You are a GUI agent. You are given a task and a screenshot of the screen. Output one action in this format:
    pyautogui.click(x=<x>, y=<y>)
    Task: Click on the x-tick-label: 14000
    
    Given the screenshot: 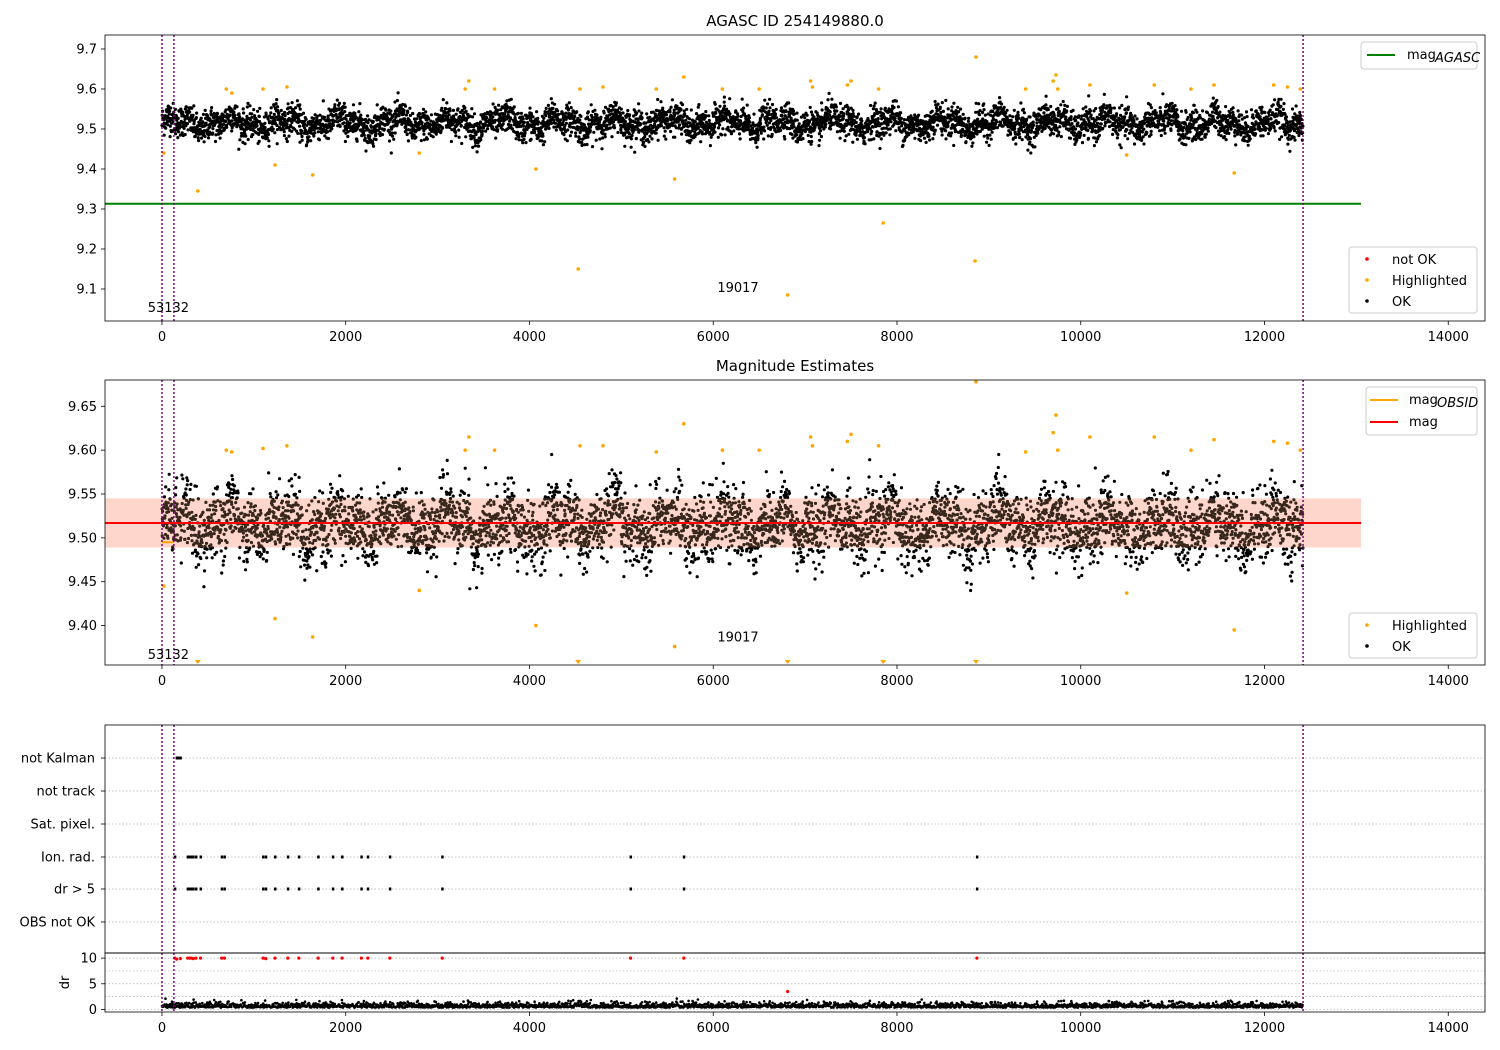 What is the action you would take?
    pyautogui.click(x=1448, y=681)
    